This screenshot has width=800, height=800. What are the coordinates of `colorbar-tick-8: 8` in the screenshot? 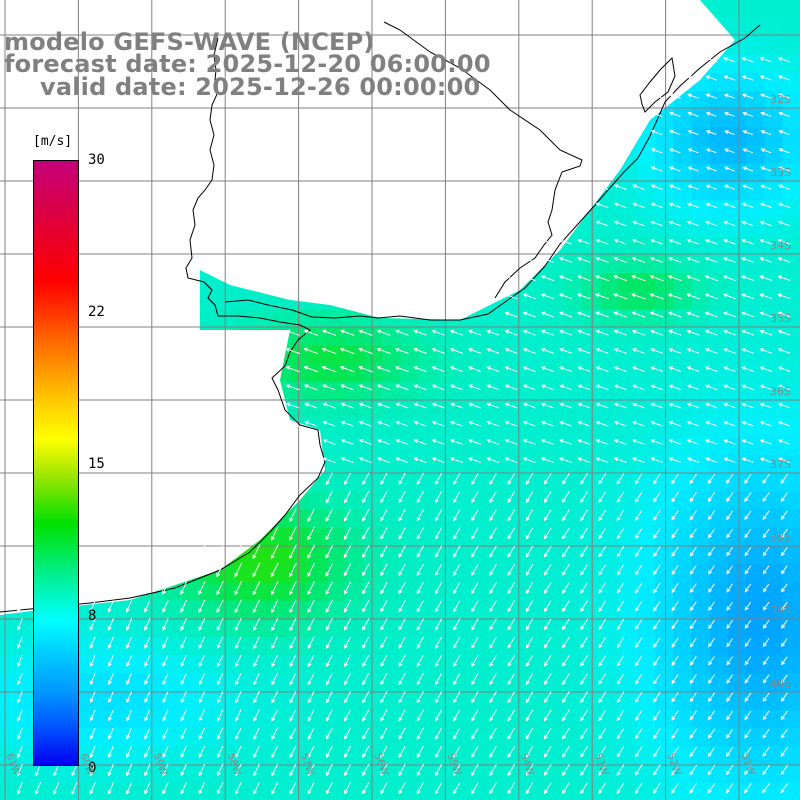 It's located at (92, 616).